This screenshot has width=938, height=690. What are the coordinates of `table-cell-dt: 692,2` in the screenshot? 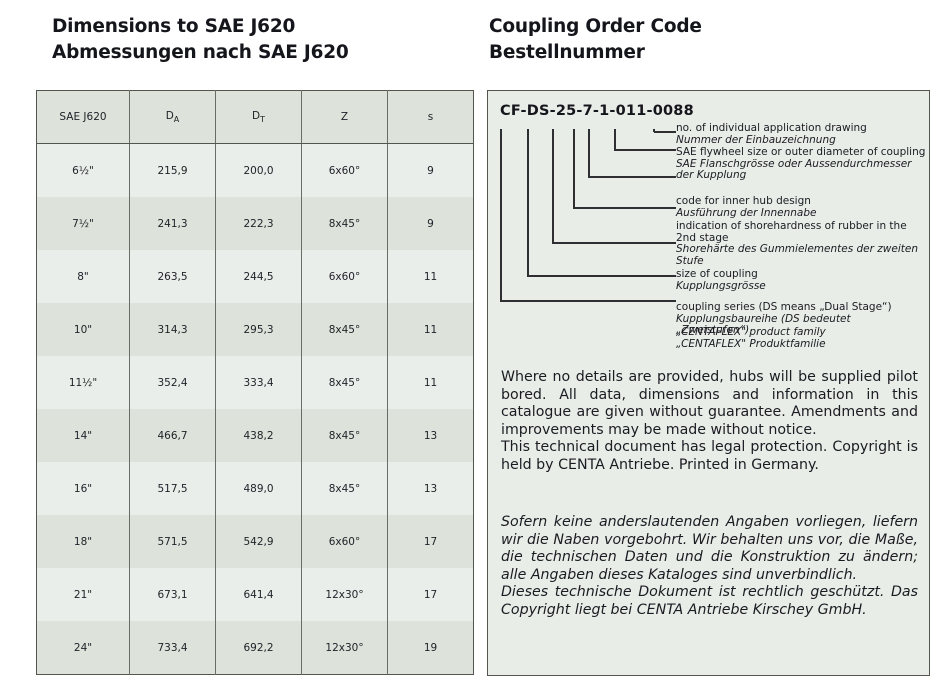 It's located at (258, 648).